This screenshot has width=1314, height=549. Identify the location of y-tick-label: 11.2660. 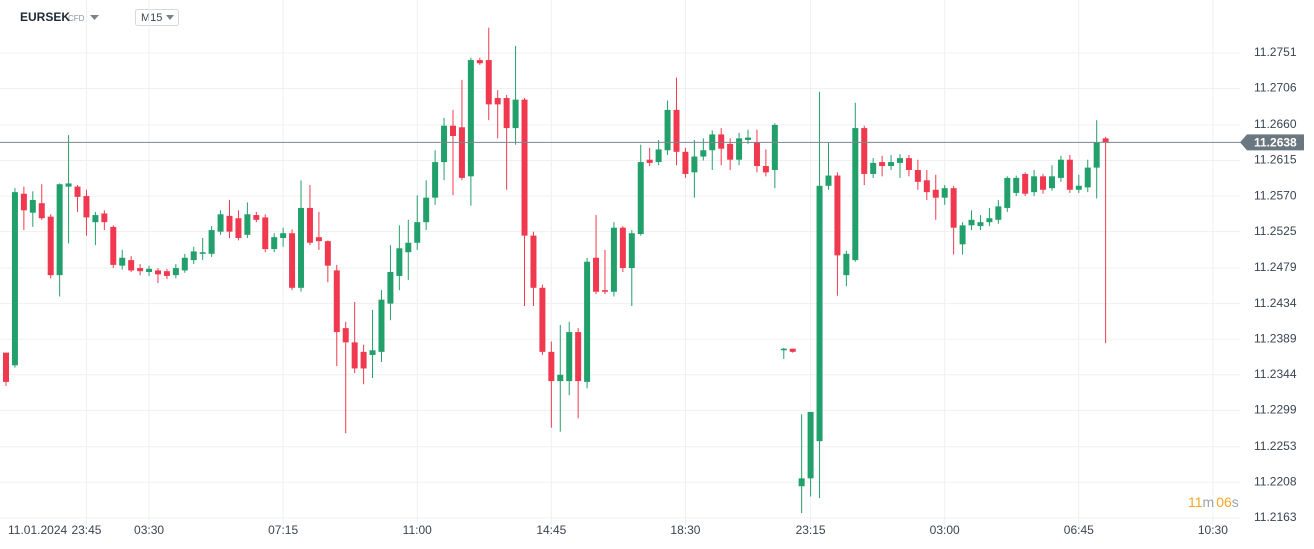
(1275, 124).